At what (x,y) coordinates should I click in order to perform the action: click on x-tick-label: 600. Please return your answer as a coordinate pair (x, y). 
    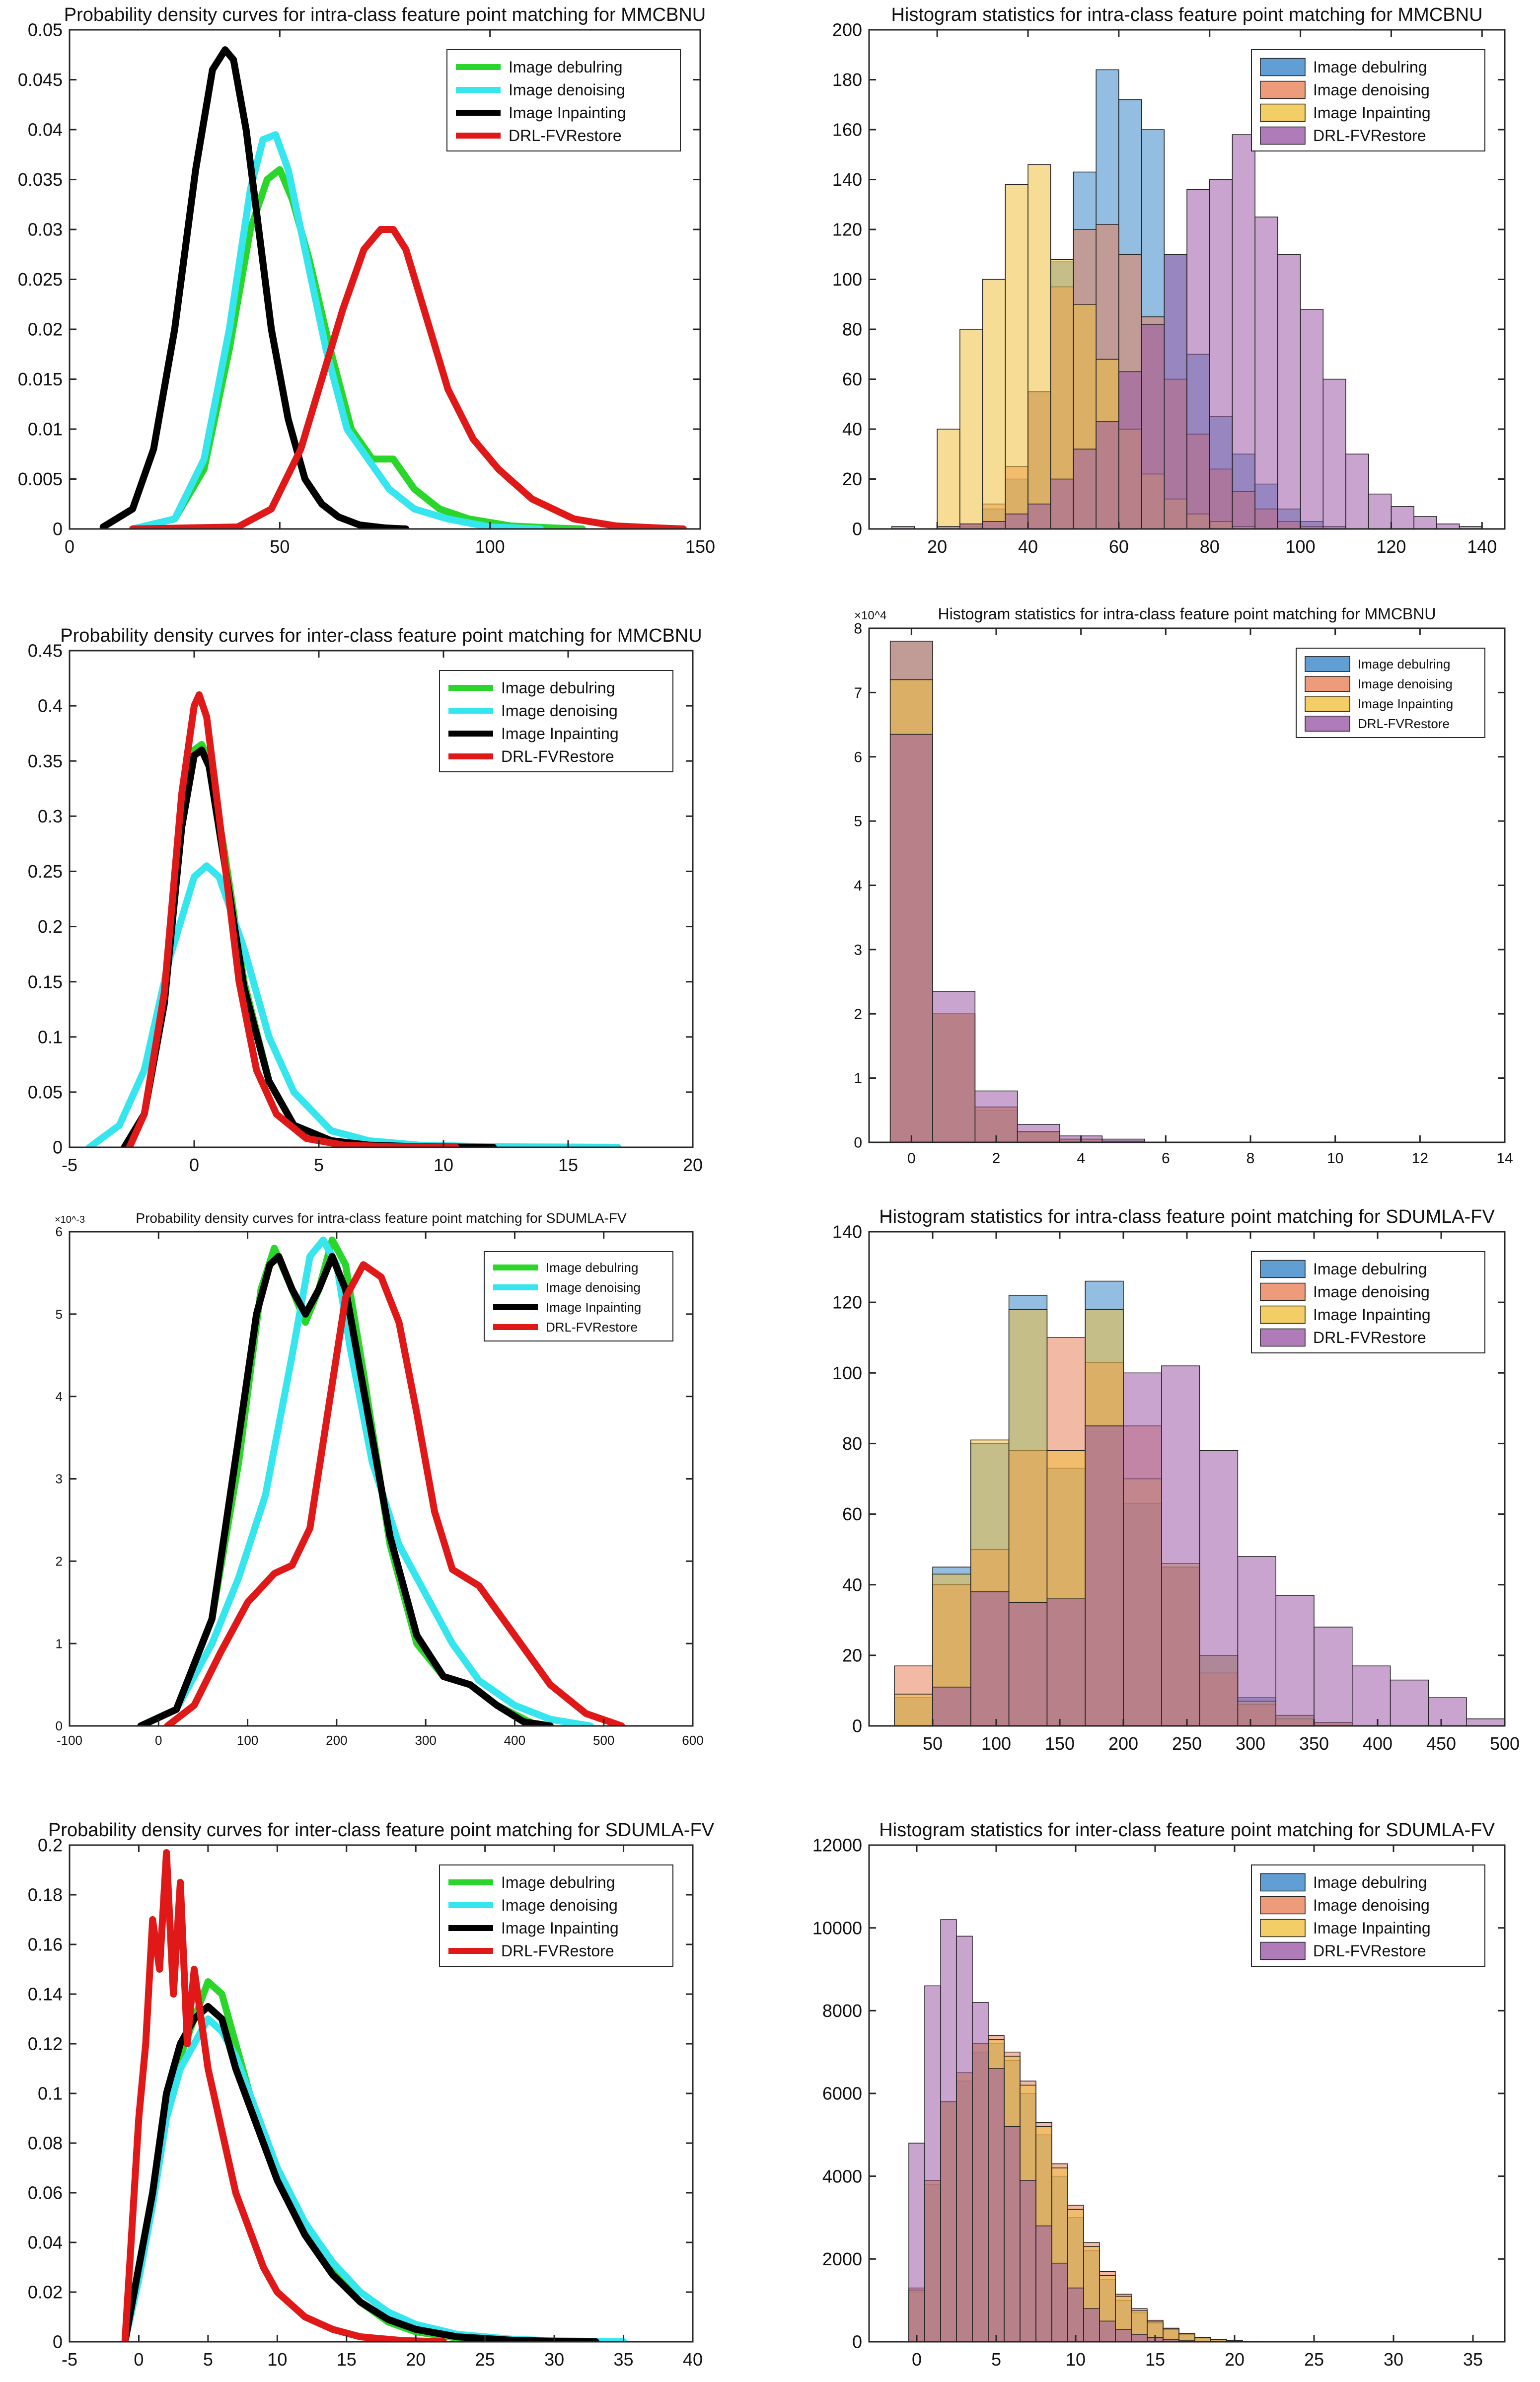
    Looking at the image, I should click on (692, 1740).